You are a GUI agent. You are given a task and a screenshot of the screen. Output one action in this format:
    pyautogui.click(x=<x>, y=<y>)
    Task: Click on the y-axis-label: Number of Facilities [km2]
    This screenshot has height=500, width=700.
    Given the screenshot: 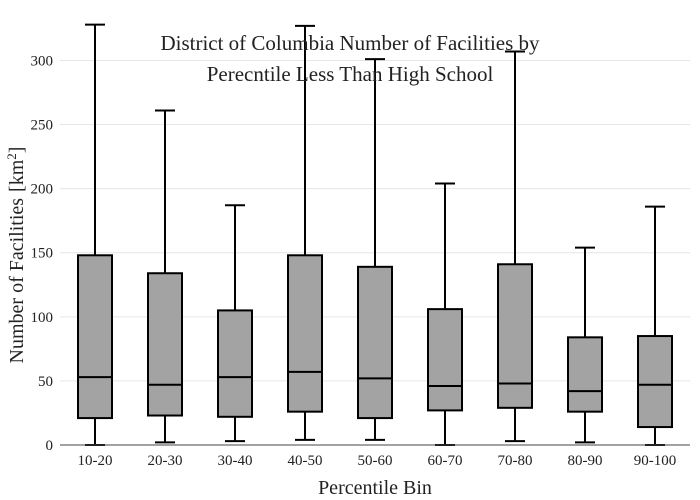 What is the action you would take?
    pyautogui.click(x=16, y=255)
    